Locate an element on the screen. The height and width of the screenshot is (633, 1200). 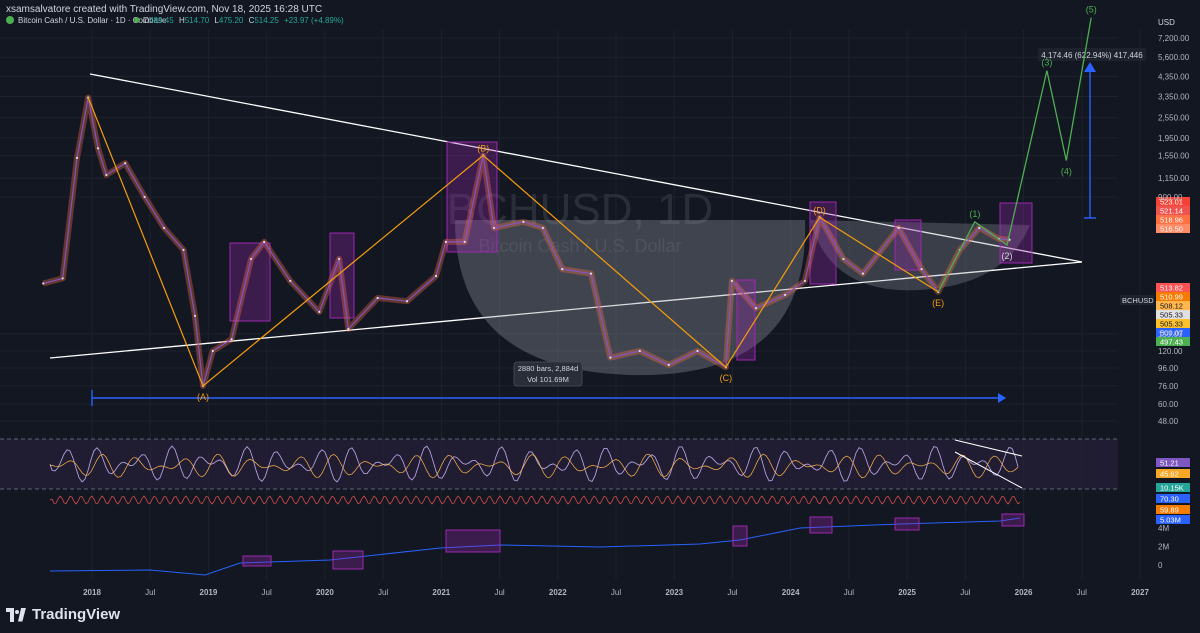
lower-trendline is located at coordinates (566, 310).